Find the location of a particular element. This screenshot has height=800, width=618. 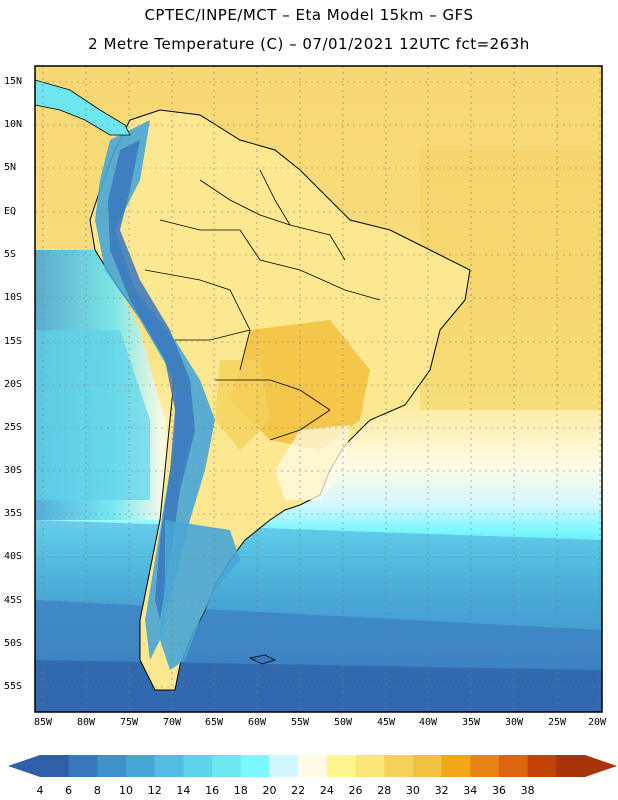

colorbar-label: 30 is located at coordinates (412, 790).